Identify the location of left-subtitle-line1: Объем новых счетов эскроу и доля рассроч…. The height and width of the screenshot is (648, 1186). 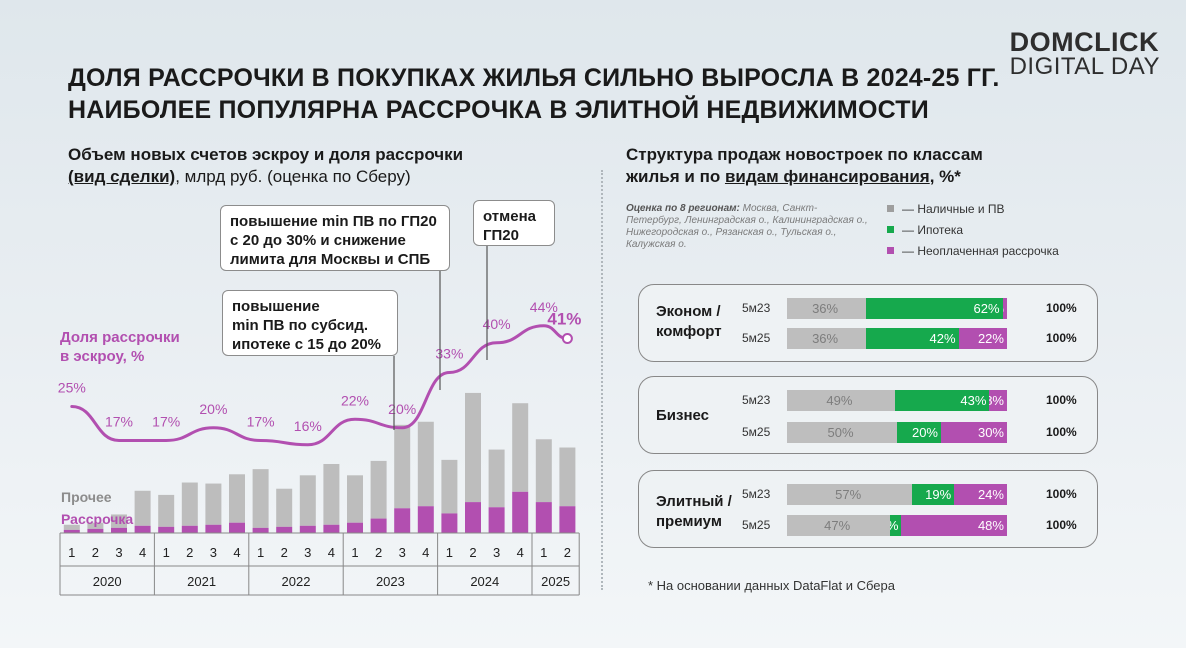
(266, 154).